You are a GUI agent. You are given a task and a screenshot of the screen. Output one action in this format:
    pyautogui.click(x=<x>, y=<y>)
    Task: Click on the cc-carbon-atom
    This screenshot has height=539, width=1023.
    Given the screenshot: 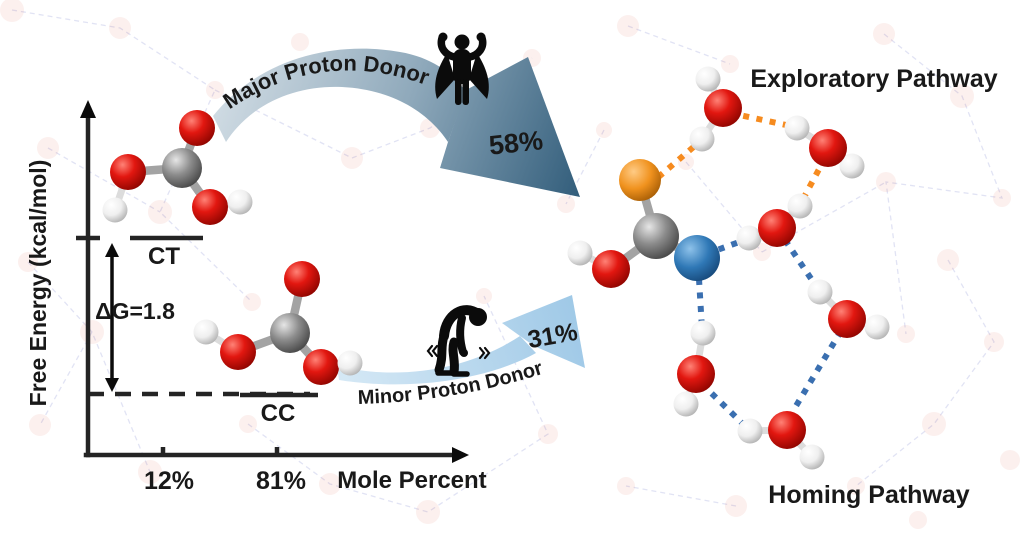 What is the action you would take?
    pyautogui.click(x=290, y=333)
    